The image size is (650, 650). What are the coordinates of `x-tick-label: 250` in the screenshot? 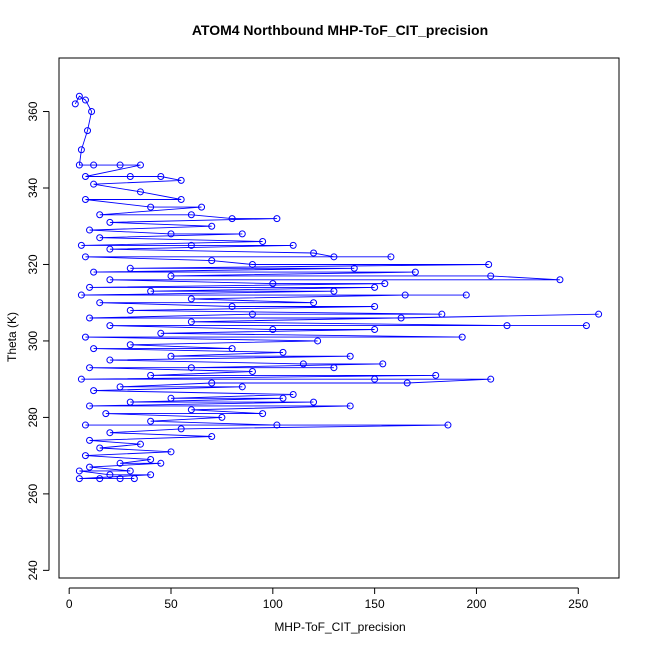 It's located at (578, 604).